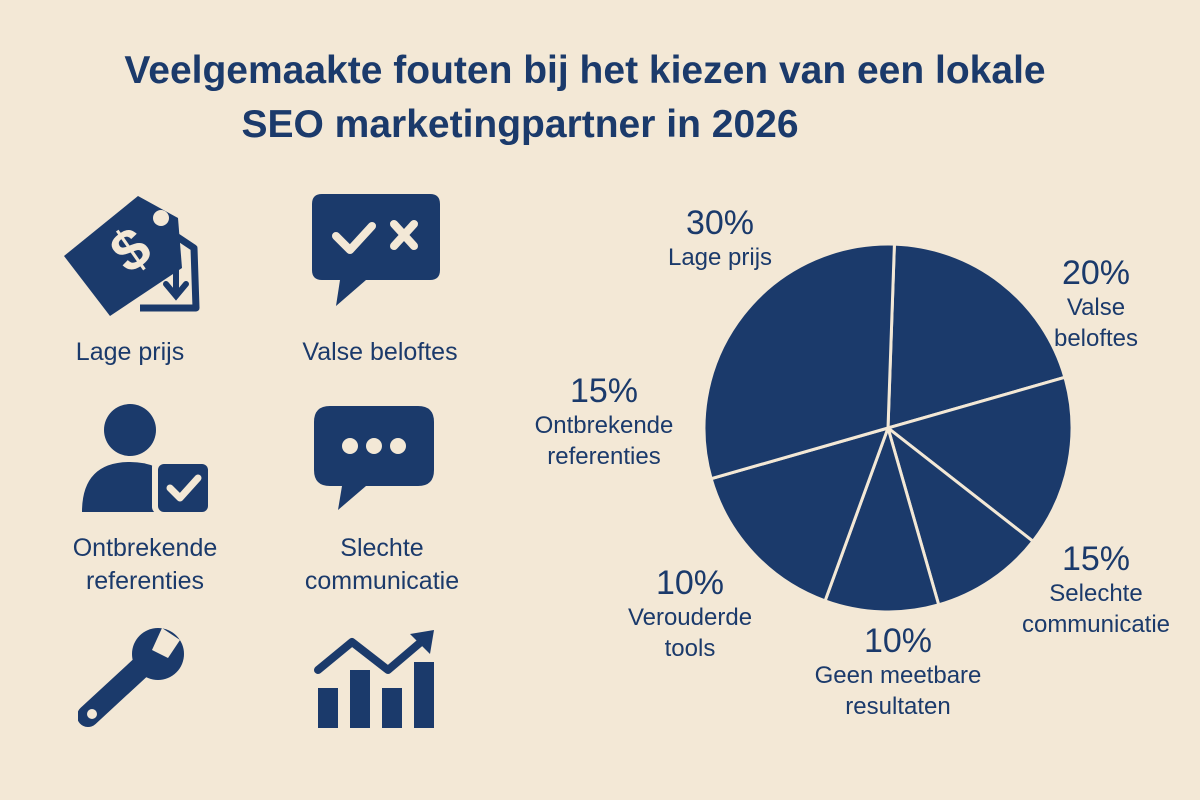 The image size is (1200, 800). I want to click on pie-label-ontbrekende-referenties: 15% Ontbrekende referenties, so click(604, 422).